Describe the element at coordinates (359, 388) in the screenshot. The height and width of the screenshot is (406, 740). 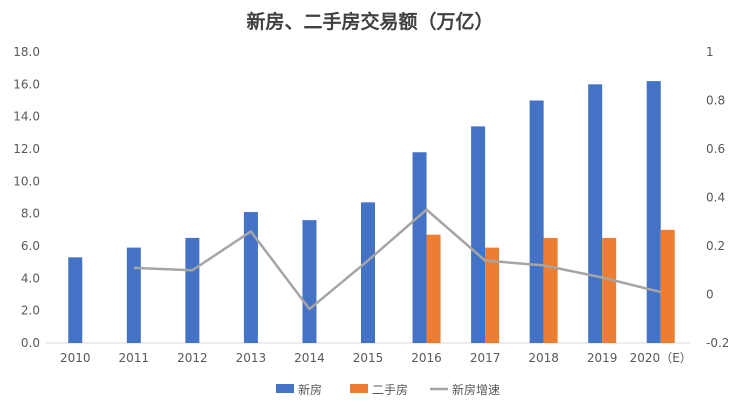
I see `legend-resale-home-swatch` at that location.